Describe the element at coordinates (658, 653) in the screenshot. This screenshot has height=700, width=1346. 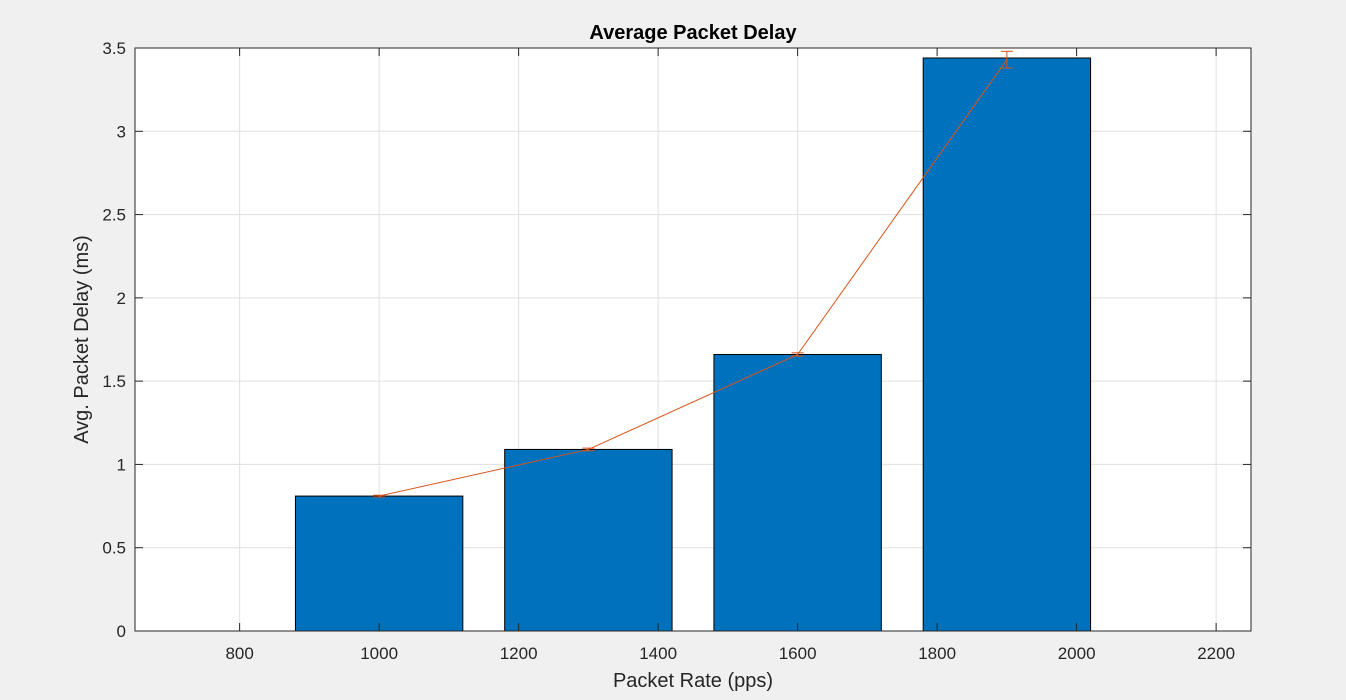
I see `x-tick-label-3: 1400` at that location.